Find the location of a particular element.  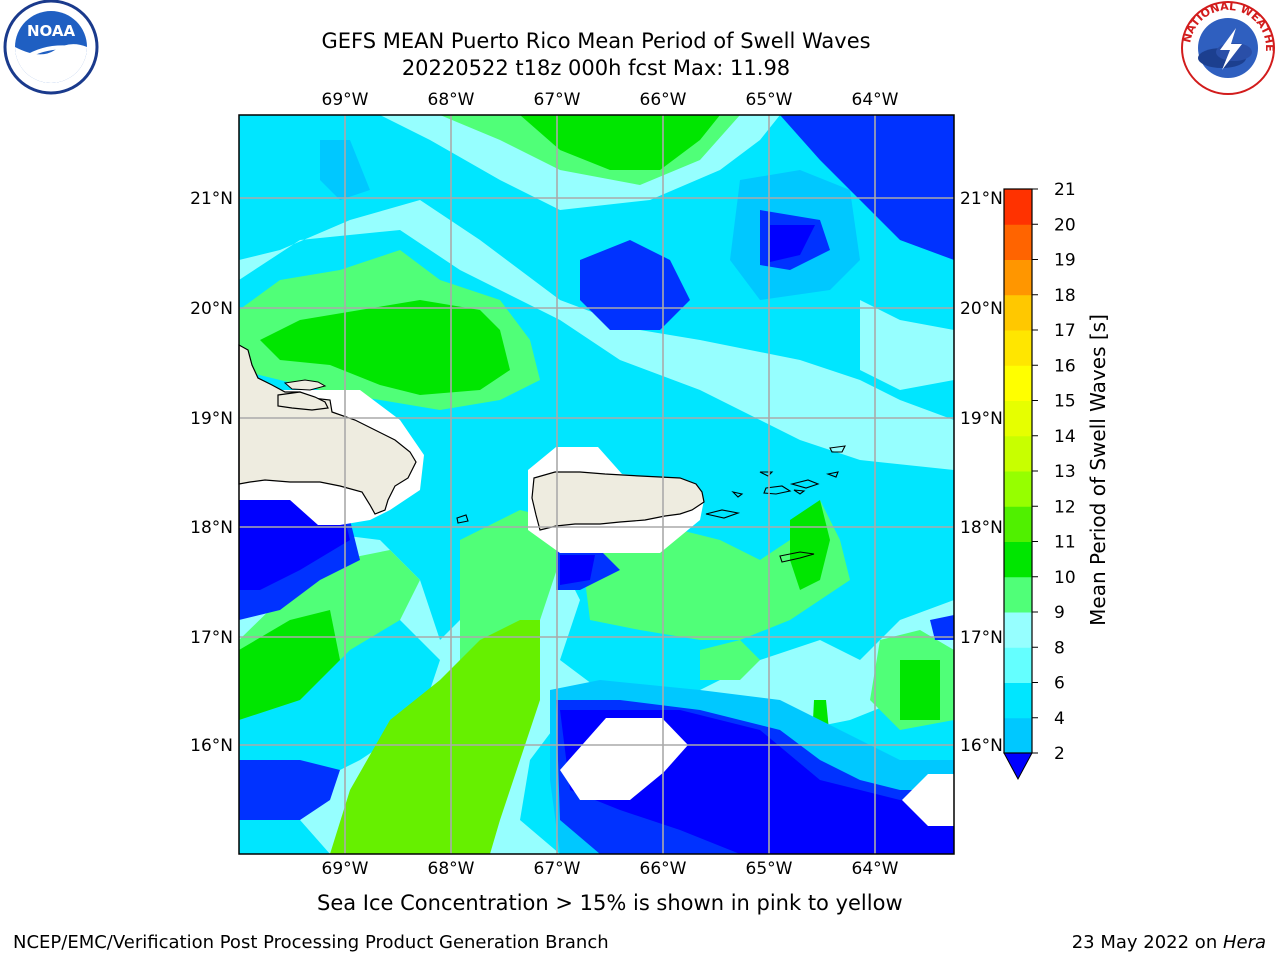

colorbar: 2 4 6 8 9 10 11 12 13 14 15 16 17 18 19 20 21 is located at coordinates (1039, 480).